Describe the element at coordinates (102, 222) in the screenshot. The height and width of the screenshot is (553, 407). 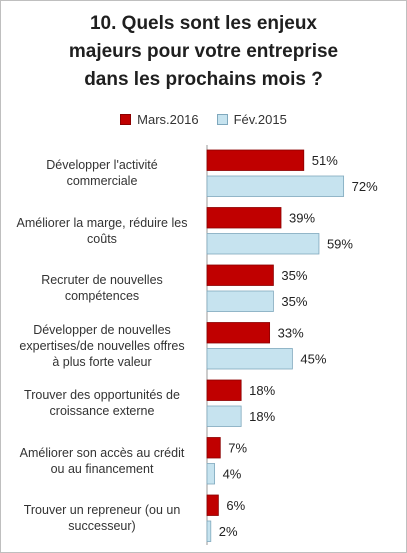
I see `category-label-line: Améliorer la marge, réduire les` at that location.